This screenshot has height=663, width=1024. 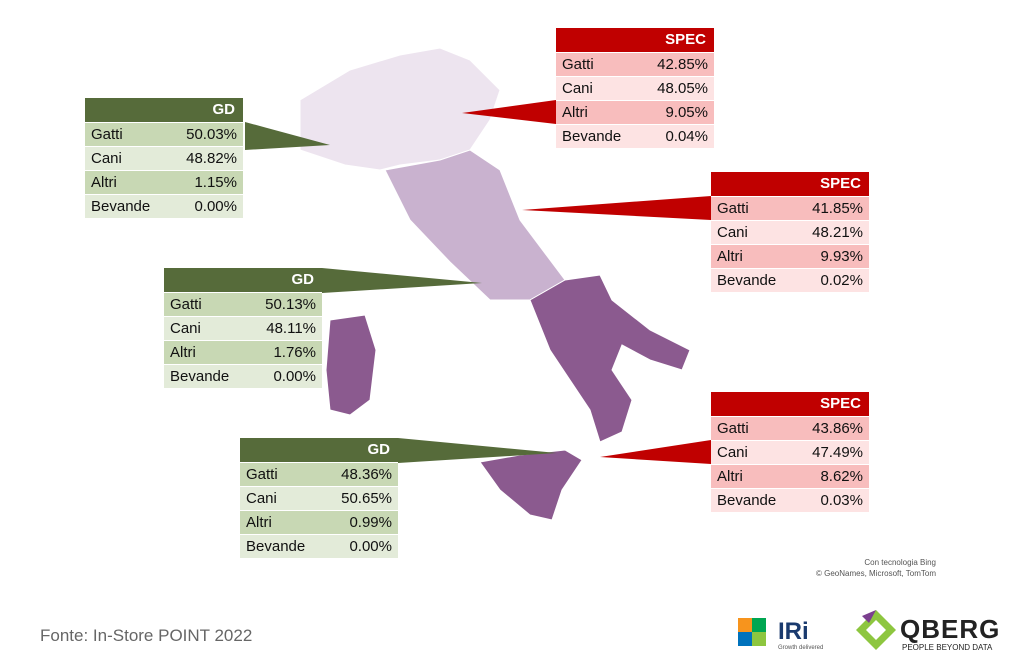 I want to click on region-sardinia, so click(x=351, y=365).